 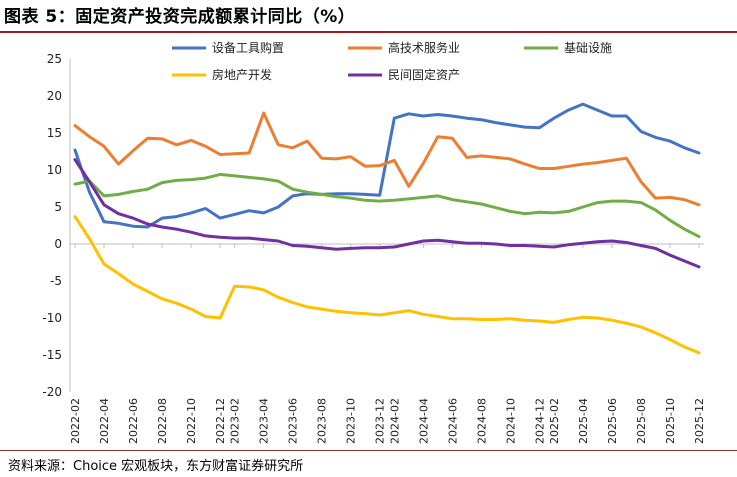 What do you see at coordinates (235, 421) in the screenshot?
I see `x-tick-label: 2023-02` at bounding box center [235, 421].